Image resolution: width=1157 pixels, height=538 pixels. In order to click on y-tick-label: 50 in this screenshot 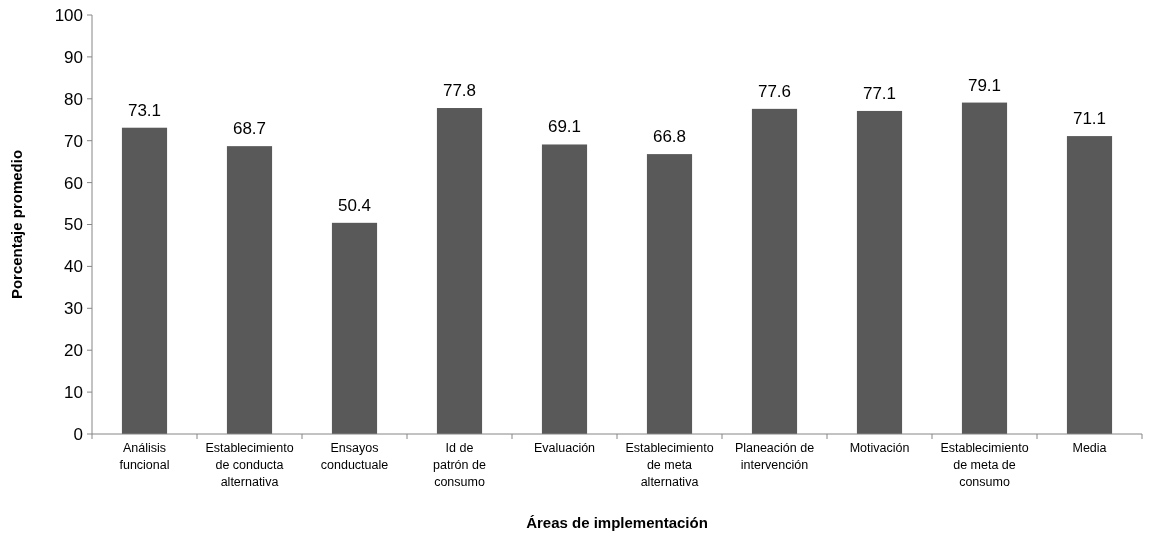, I will do `click(73, 225)`.